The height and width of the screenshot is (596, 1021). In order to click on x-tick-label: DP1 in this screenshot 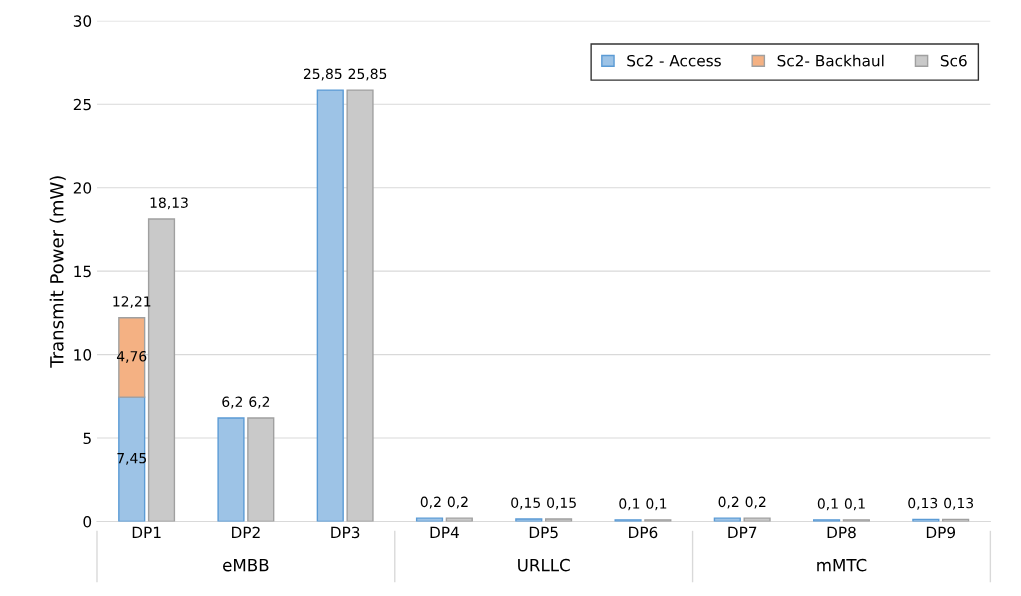, I will do `click(146, 532)`.